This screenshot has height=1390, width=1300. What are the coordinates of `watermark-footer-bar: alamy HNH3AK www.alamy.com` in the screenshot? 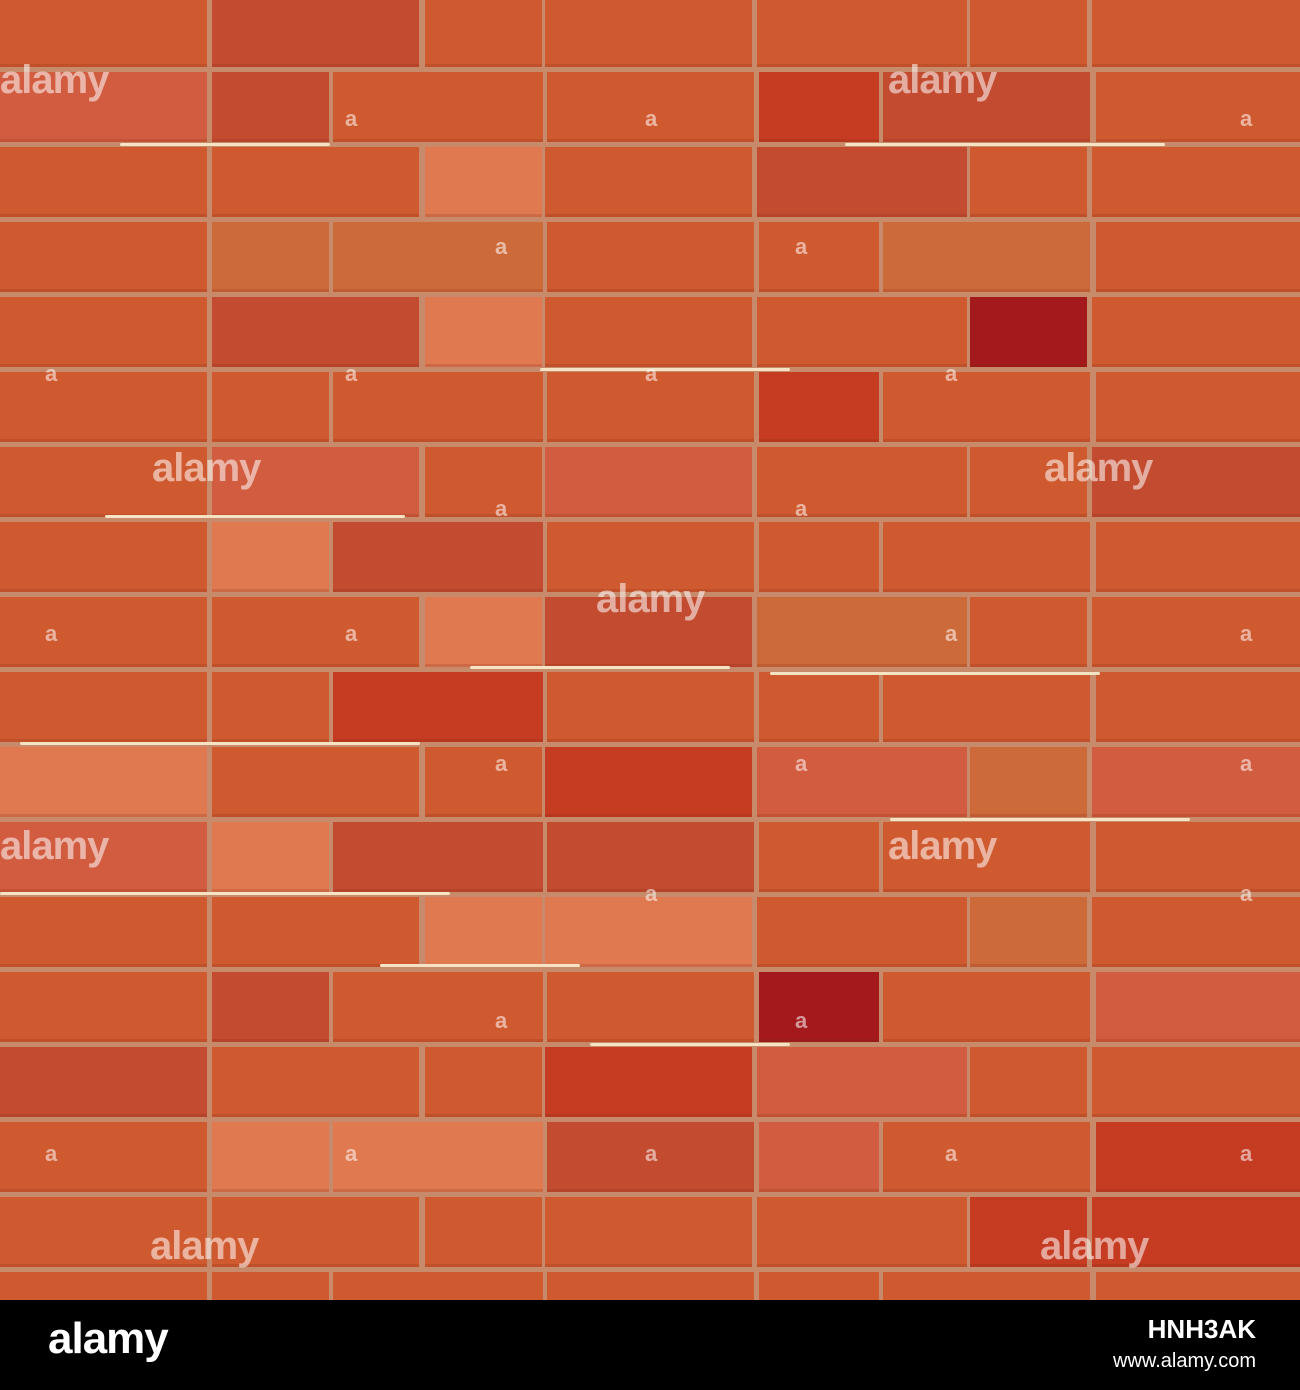 It's located at (650, 1345).